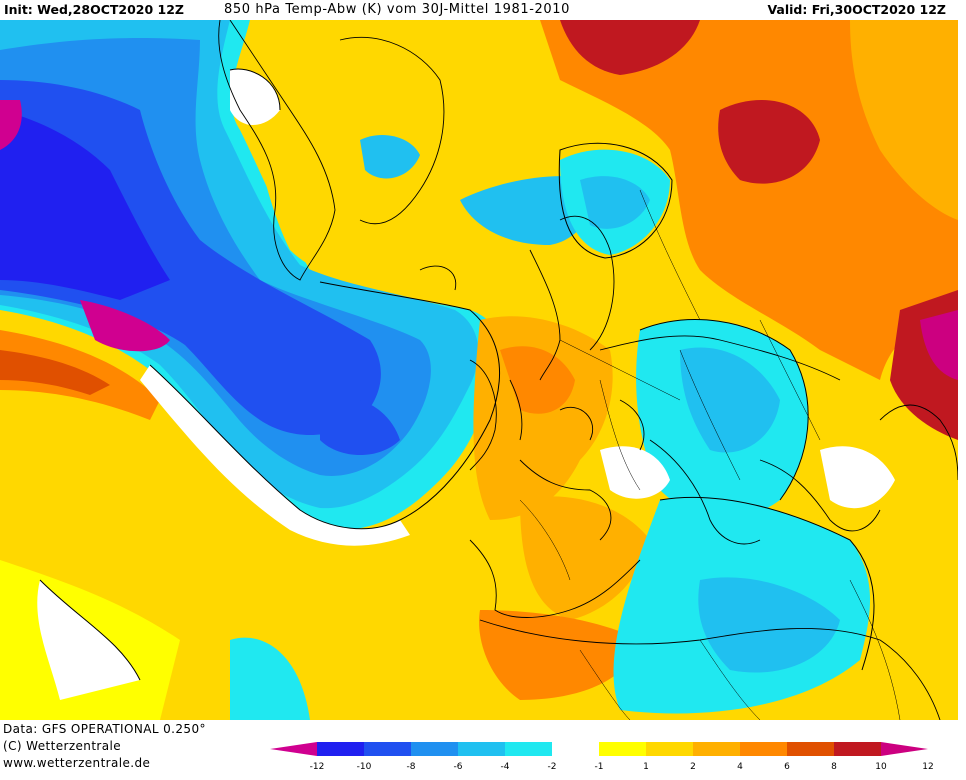 The image size is (966, 780). Describe the element at coordinates (857, 477) in the screenshot. I see `anomaly-area-white-aegean` at that location.